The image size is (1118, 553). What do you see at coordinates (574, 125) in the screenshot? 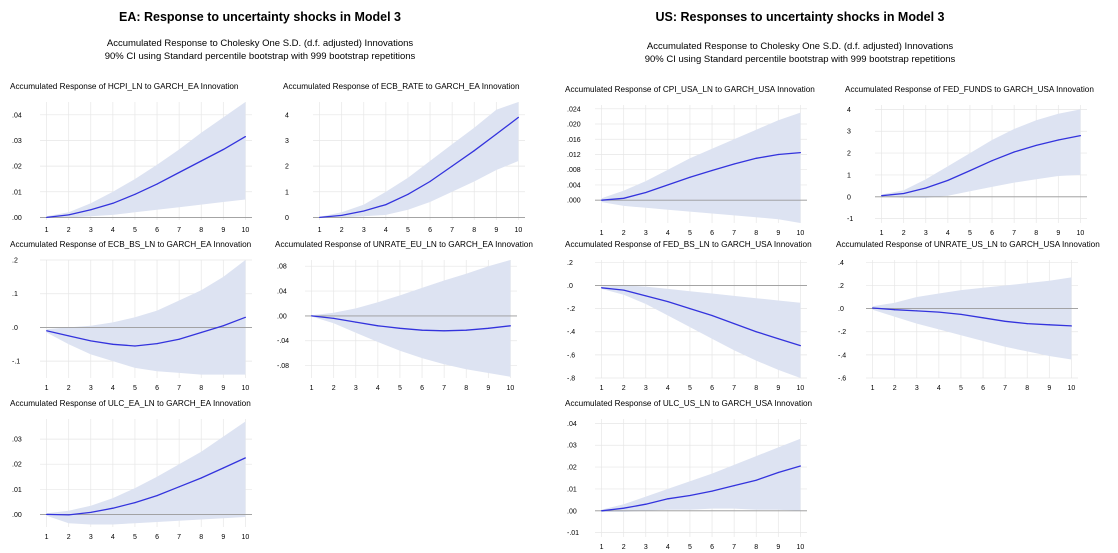
I see `y-tick-label: .020` at bounding box center [574, 125].